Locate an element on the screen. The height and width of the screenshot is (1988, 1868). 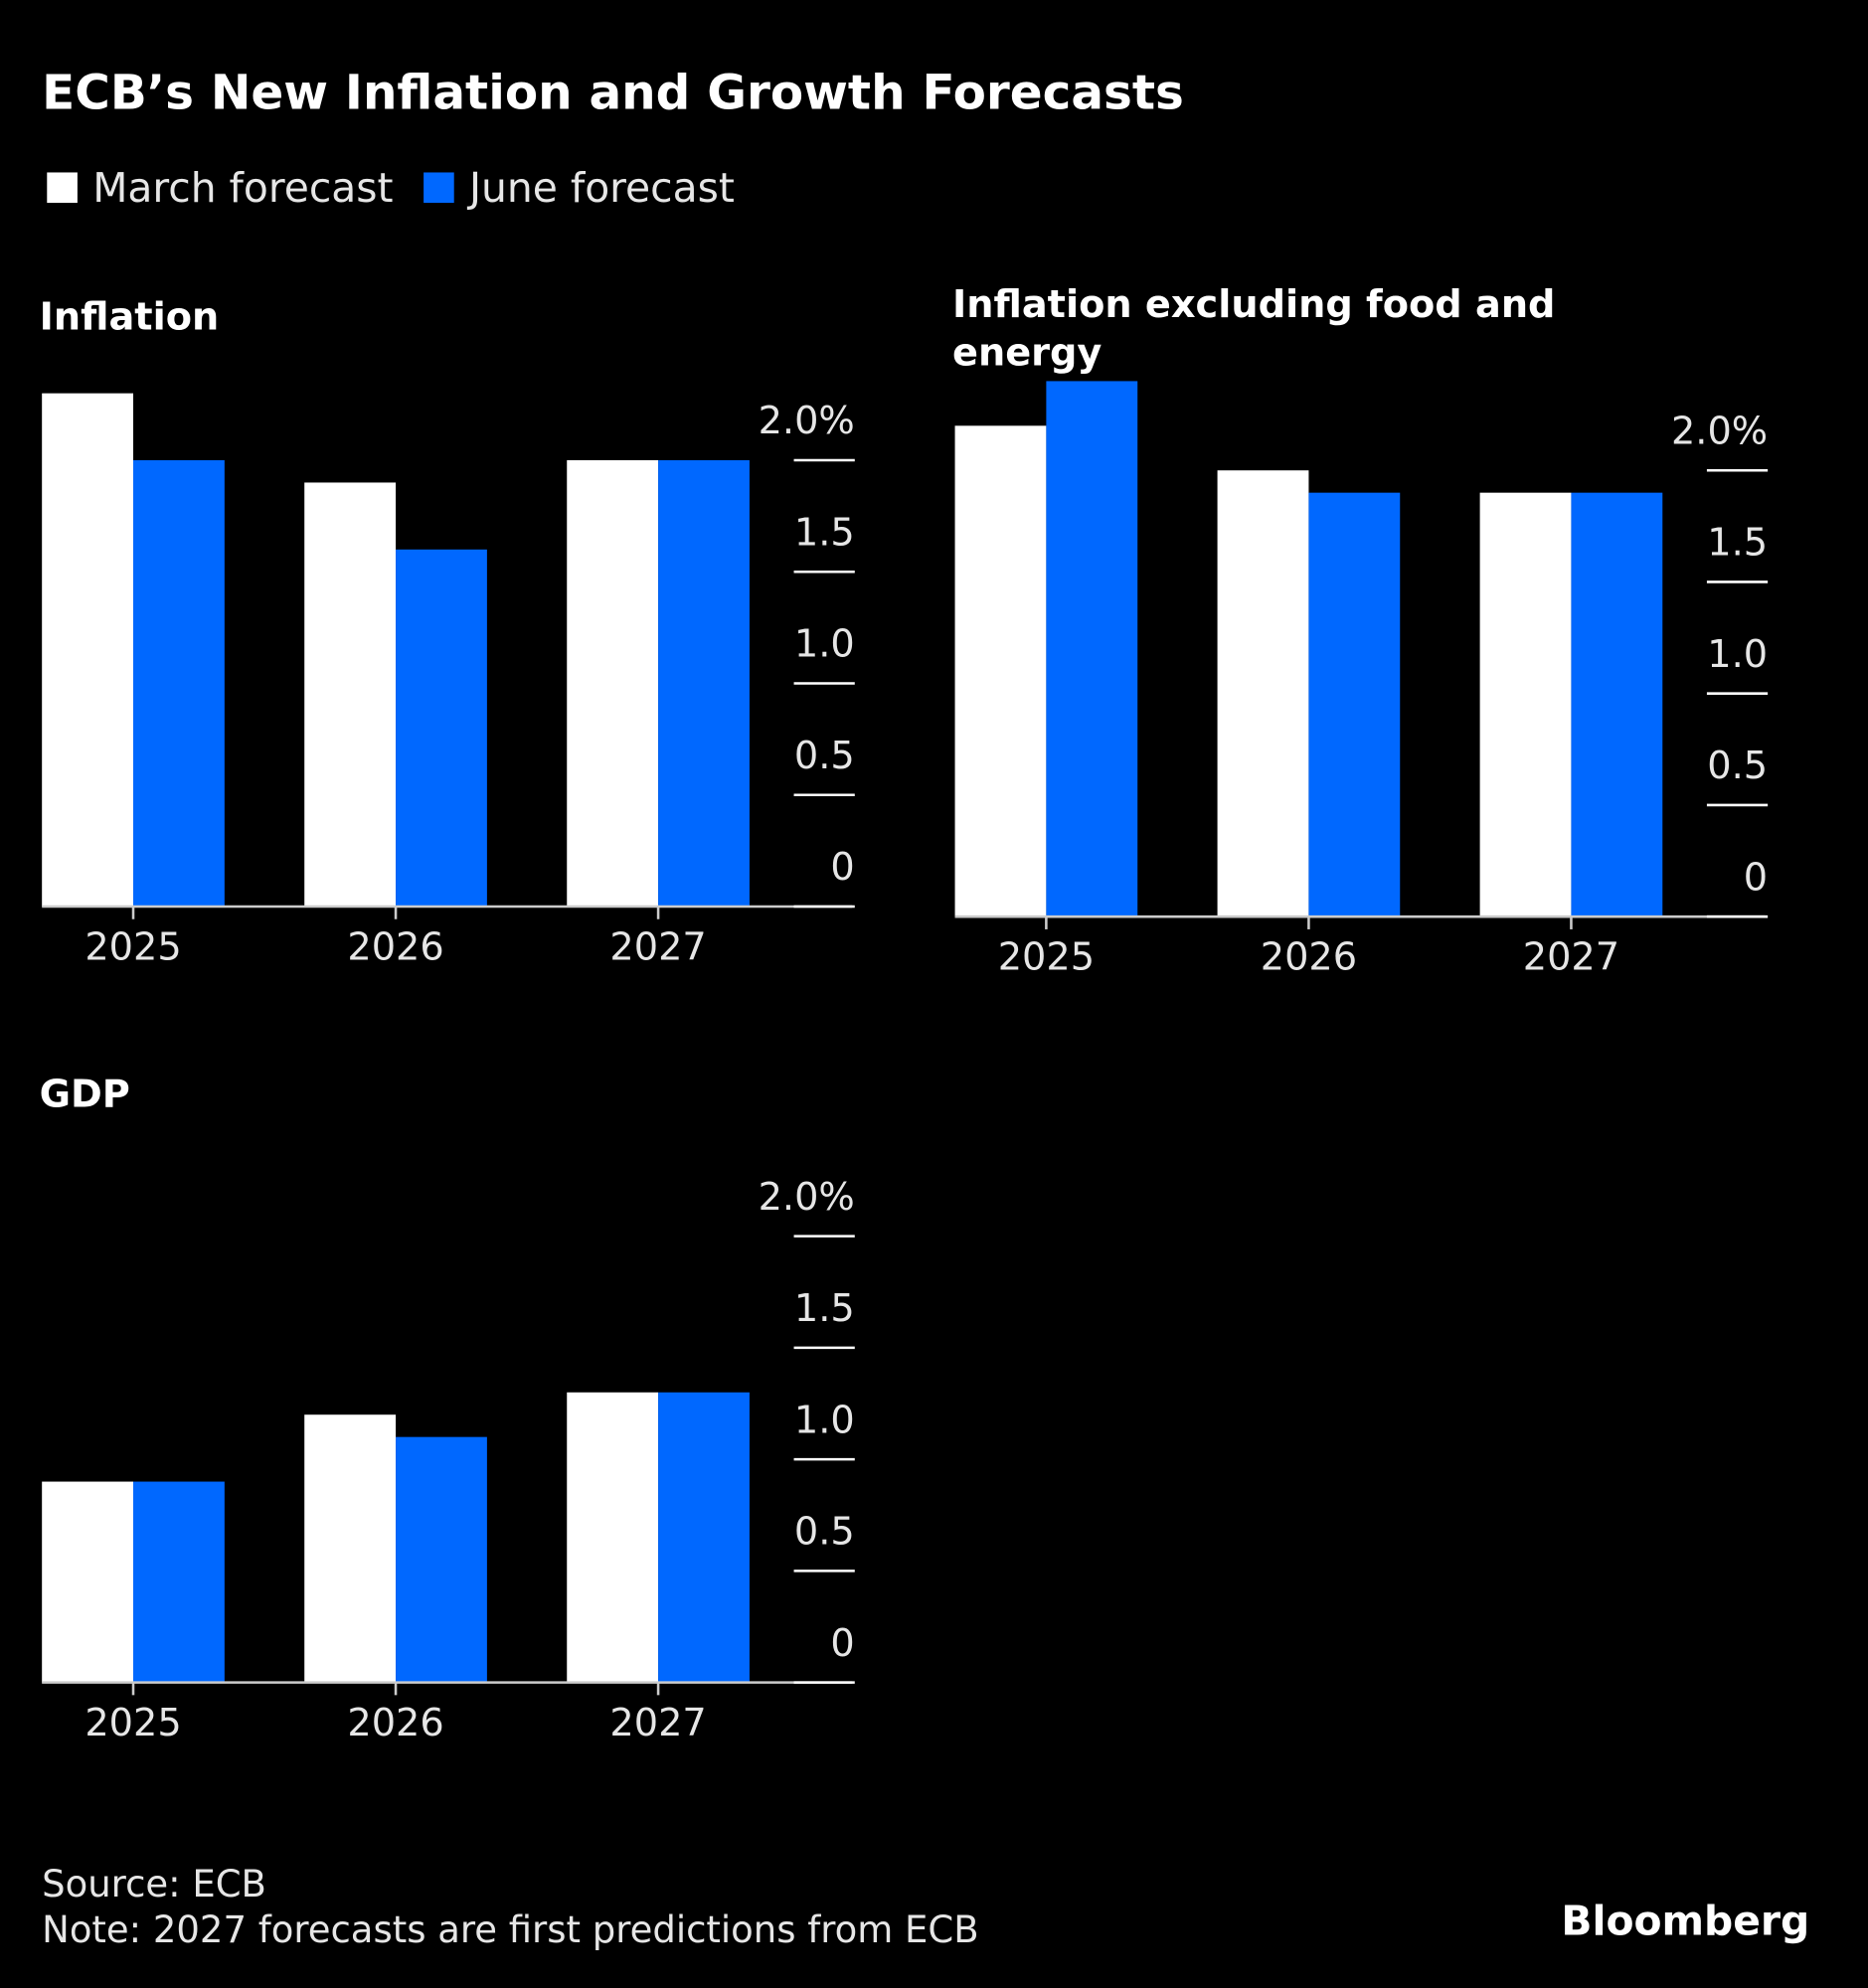
panel-title: Inflation excluding food and energy is located at coordinates (1253, 329).